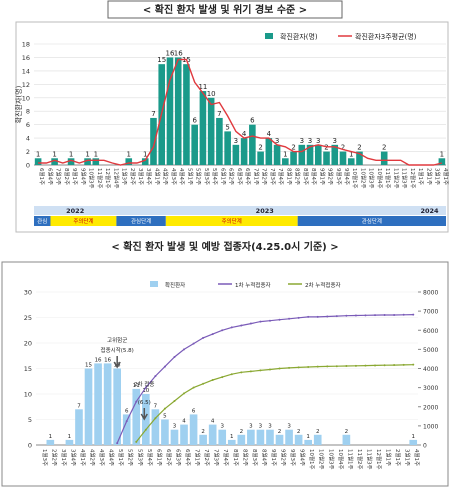 Image resolution: width=450 pixels, height=492 pixels. Describe the element at coordinates (231, 221) in the screenshot. I see `alert-band` at that location.